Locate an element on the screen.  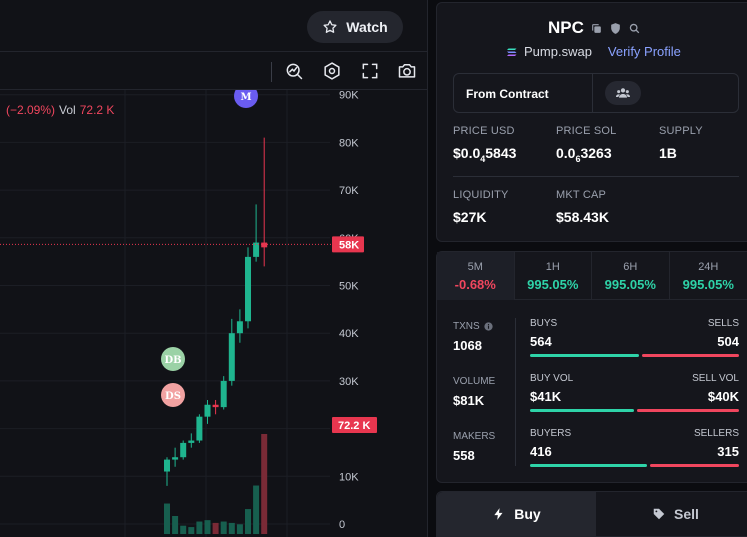
buys-value: 564 is located at coordinates (541, 341).